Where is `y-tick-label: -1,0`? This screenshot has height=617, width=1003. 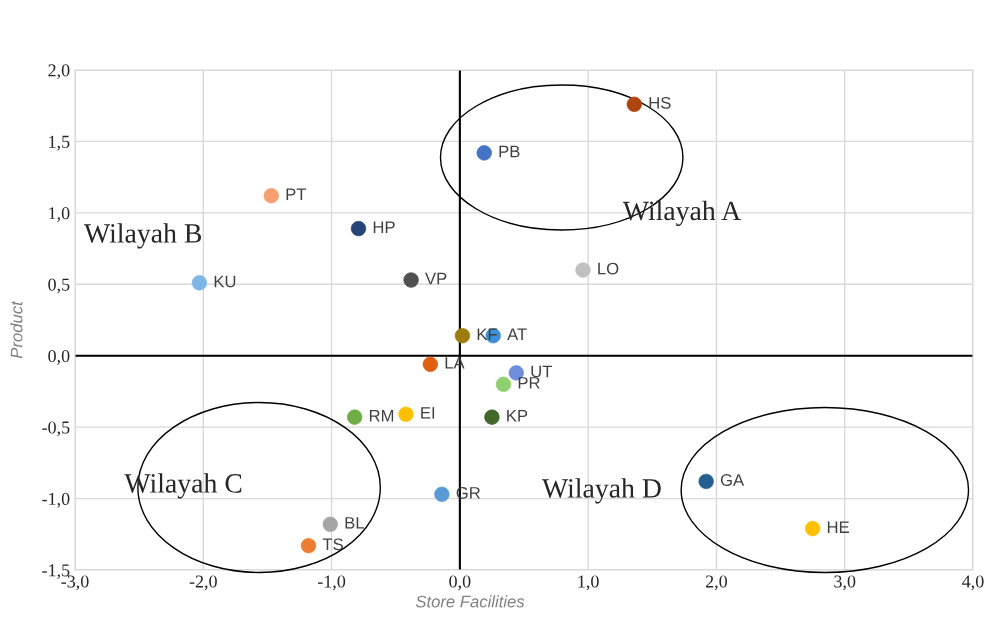
y-tick-label: -1,0 is located at coordinates (56, 500).